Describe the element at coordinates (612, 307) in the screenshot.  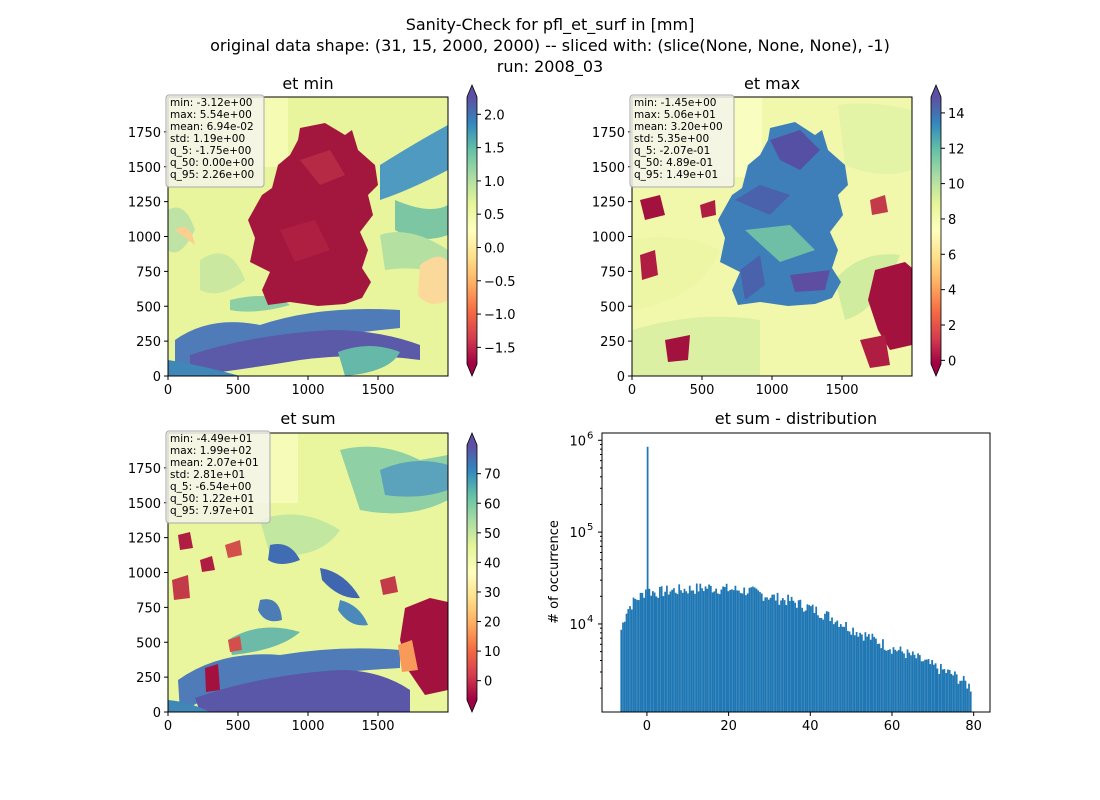
I see `y-tick-label: 500` at that location.